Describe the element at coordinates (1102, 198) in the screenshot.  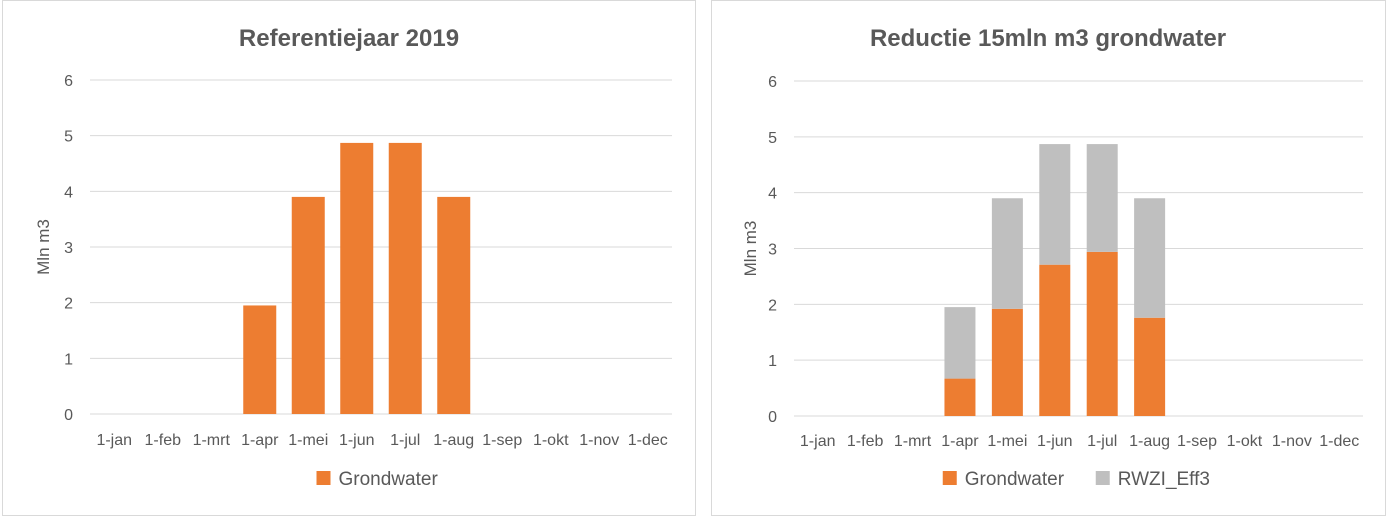
I see `bar-rwzi-eff3-1-jul` at that location.